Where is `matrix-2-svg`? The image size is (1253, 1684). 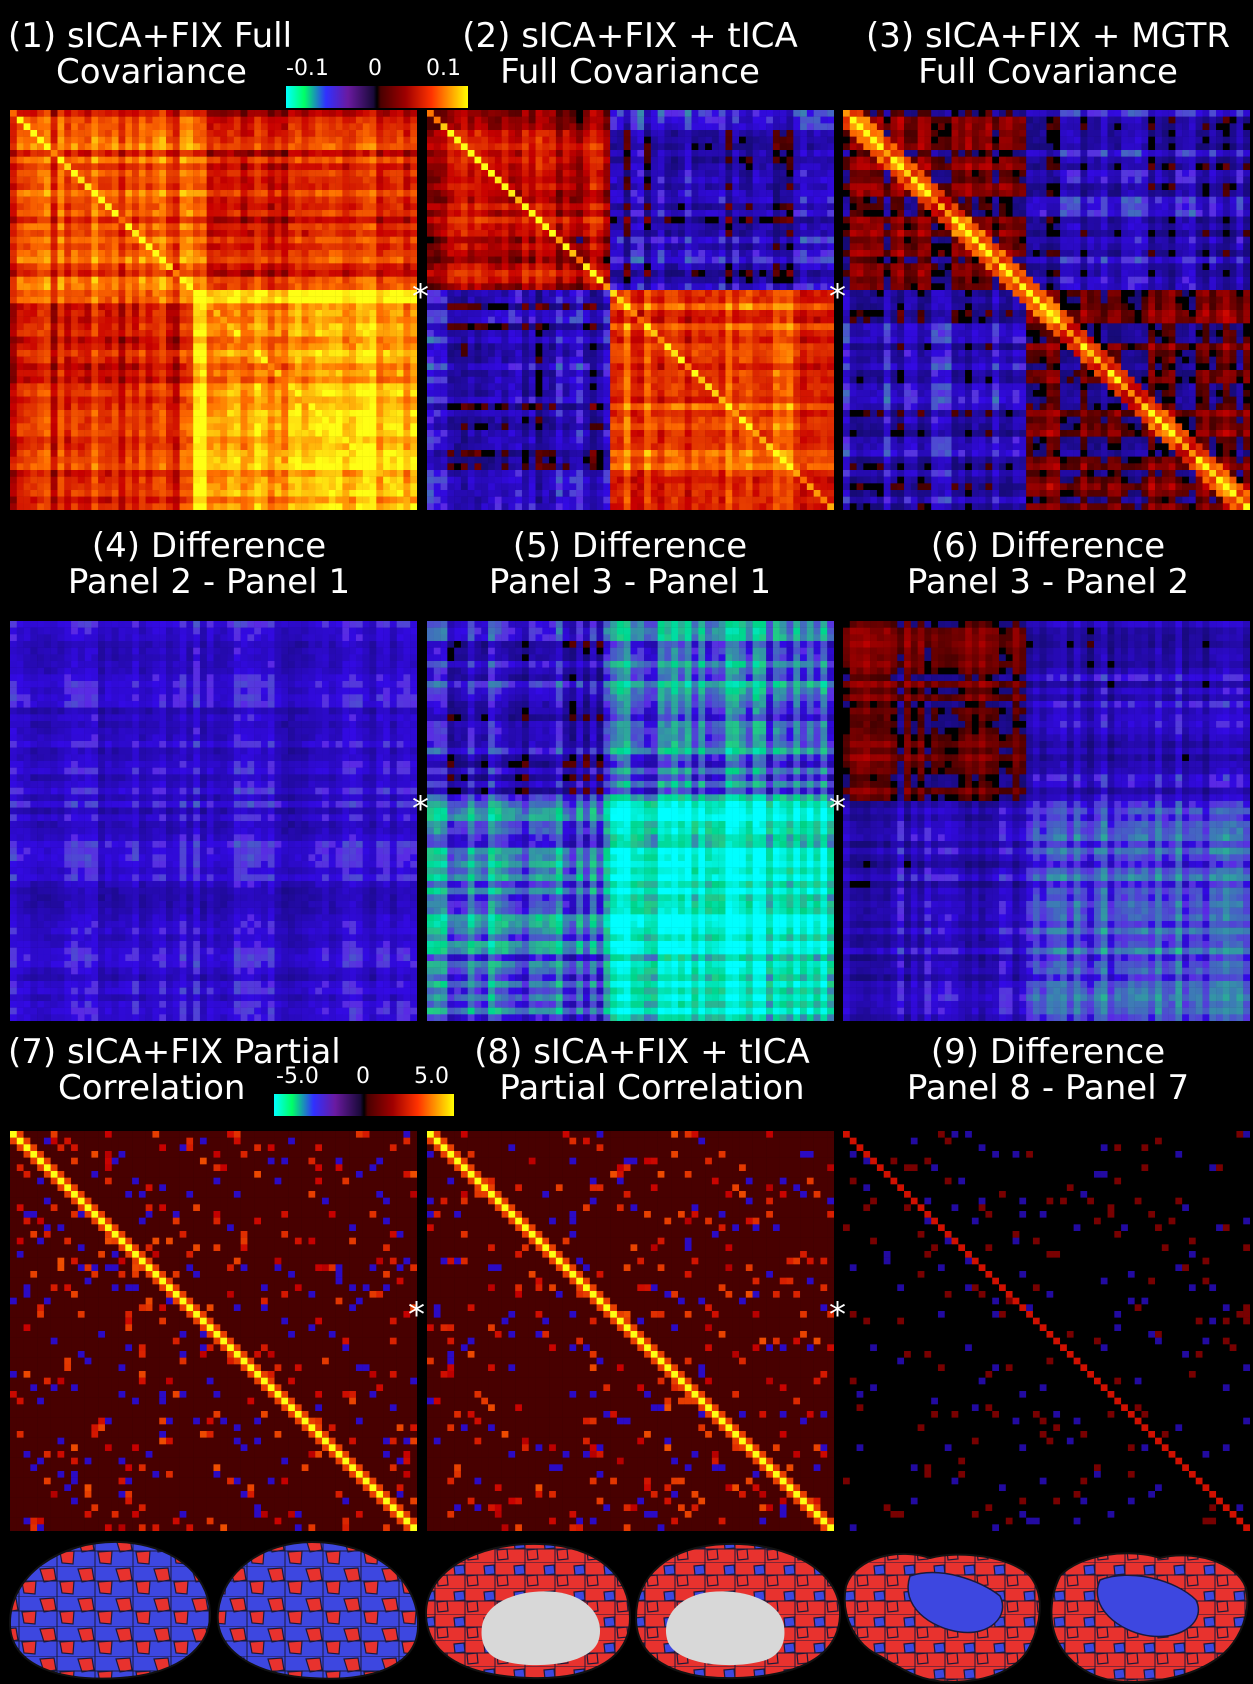 matrix-2-svg is located at coordinates (630, 310).